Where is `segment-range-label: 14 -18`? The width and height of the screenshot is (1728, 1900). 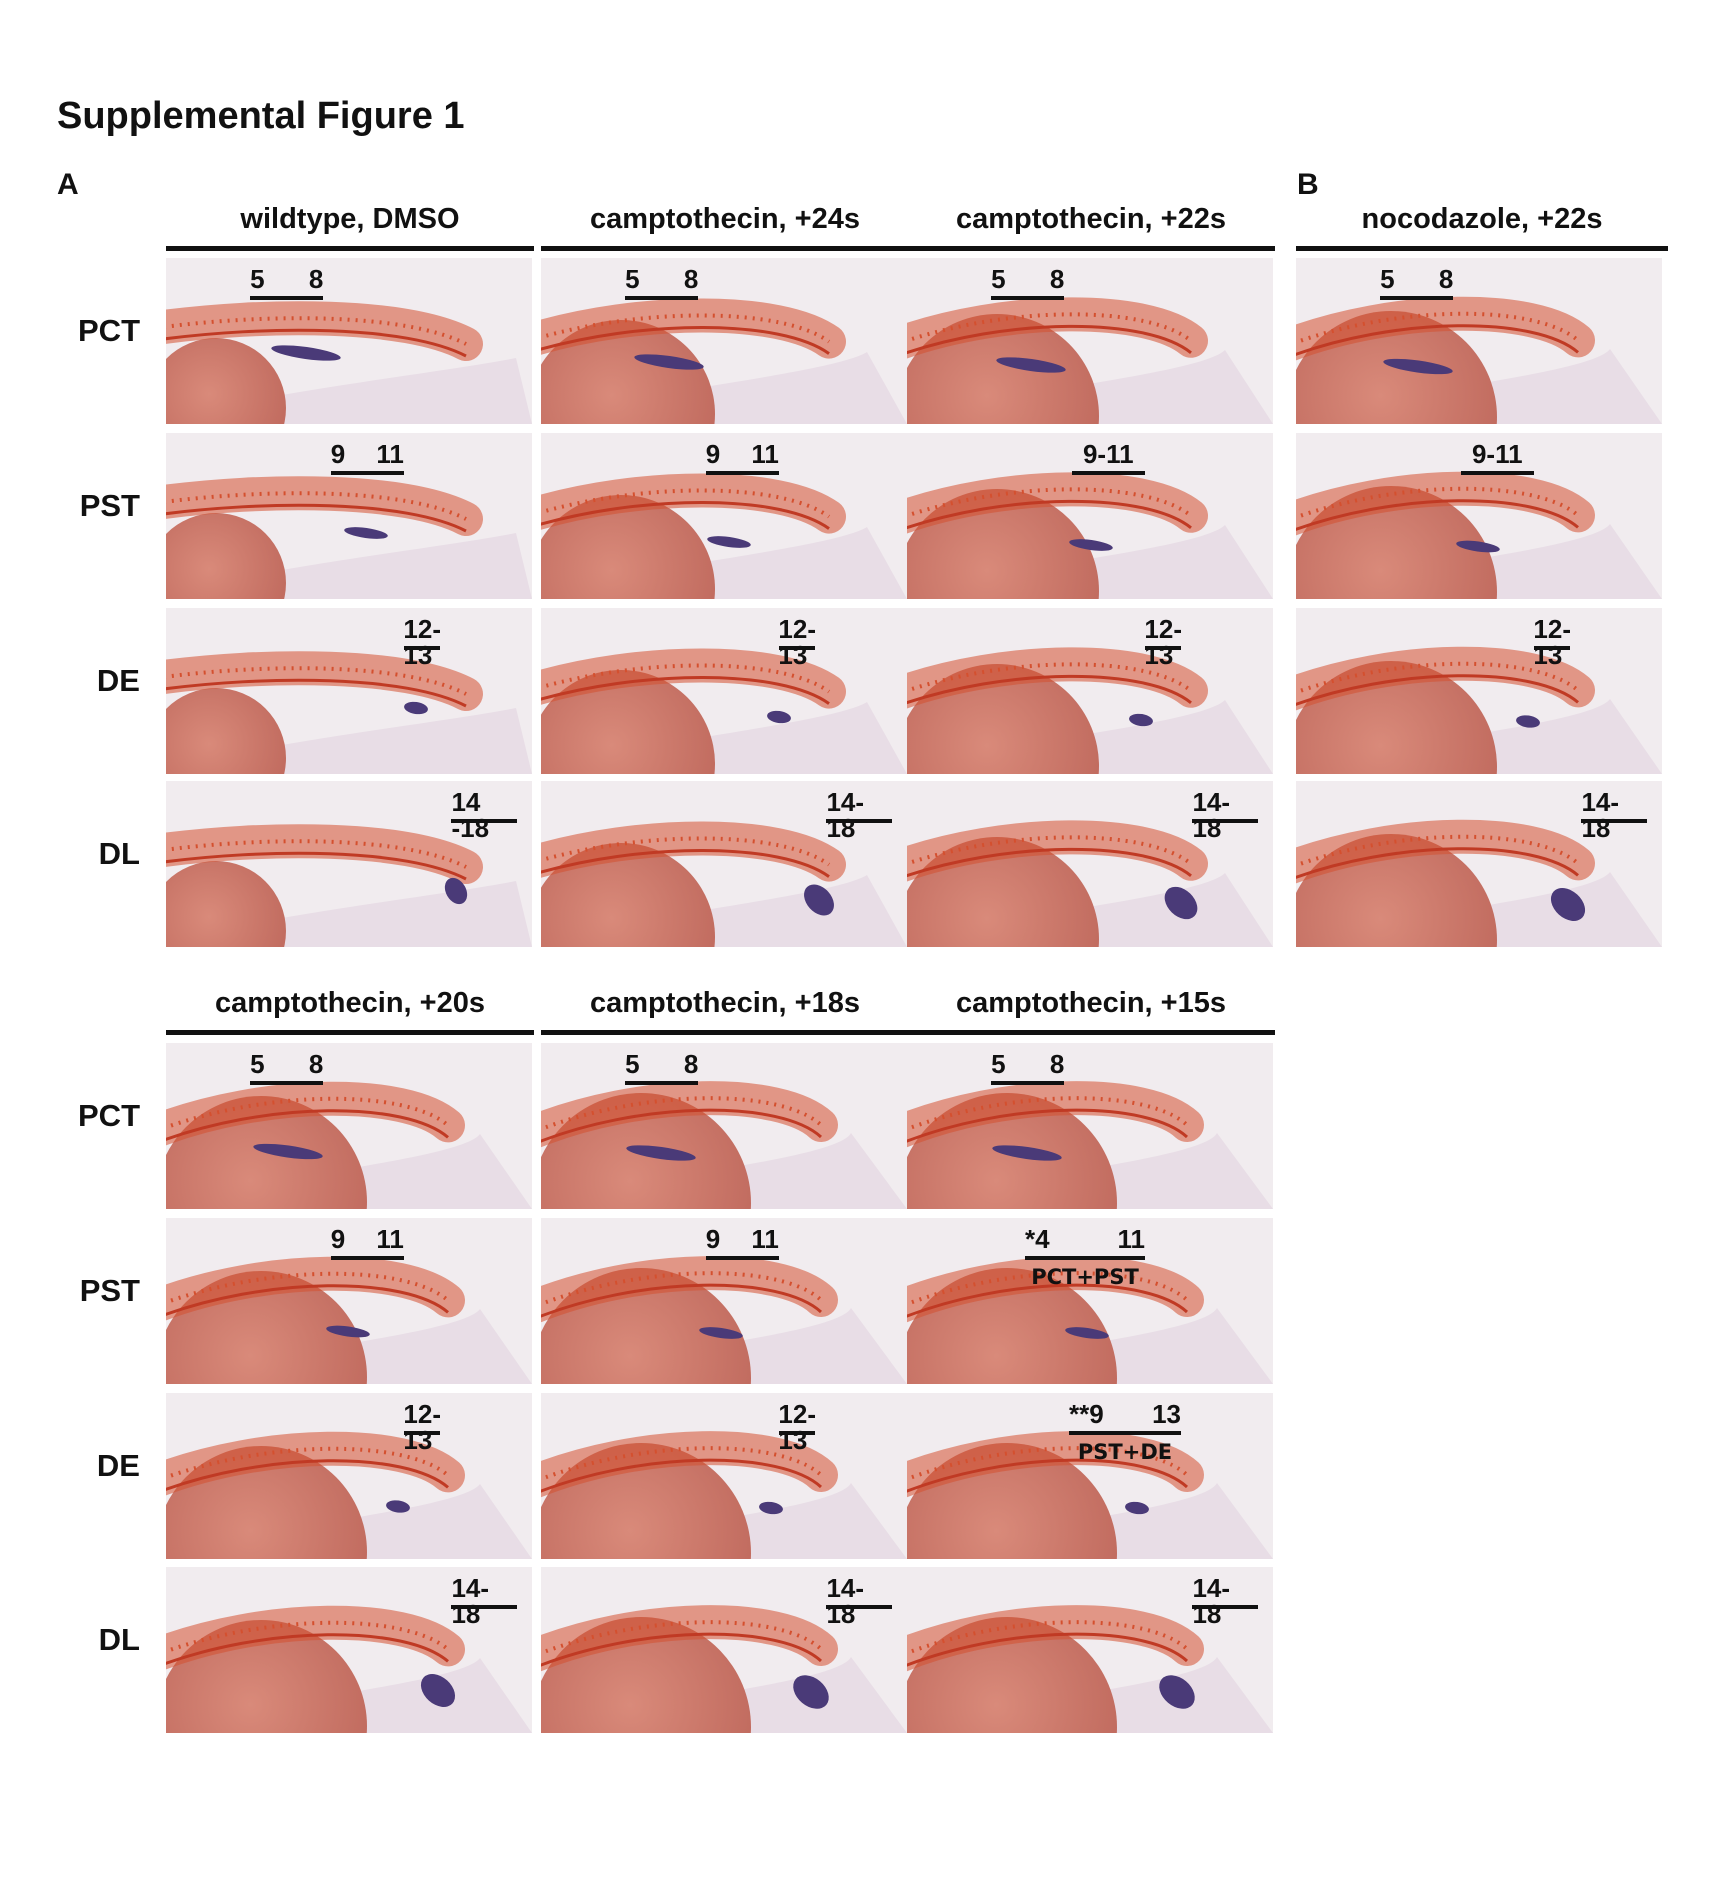
segment-range-label: 14 -18 is located at coordinates (484, 815).